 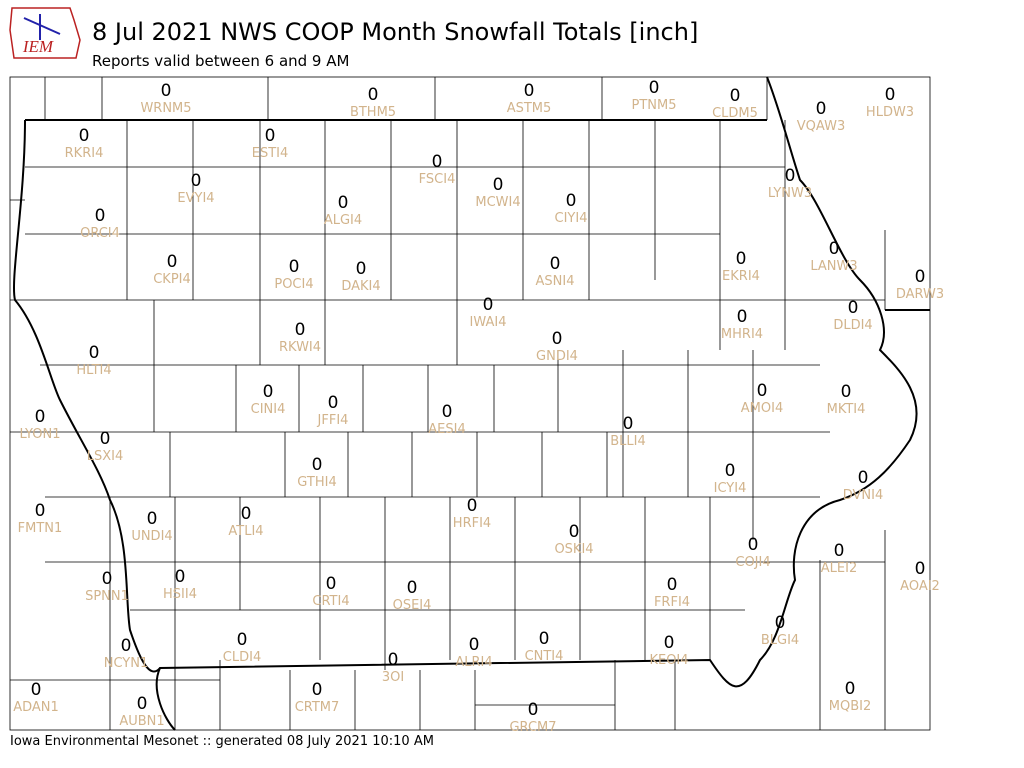 I want to click on station-name: FSCI4, so click(x=437, y=179).